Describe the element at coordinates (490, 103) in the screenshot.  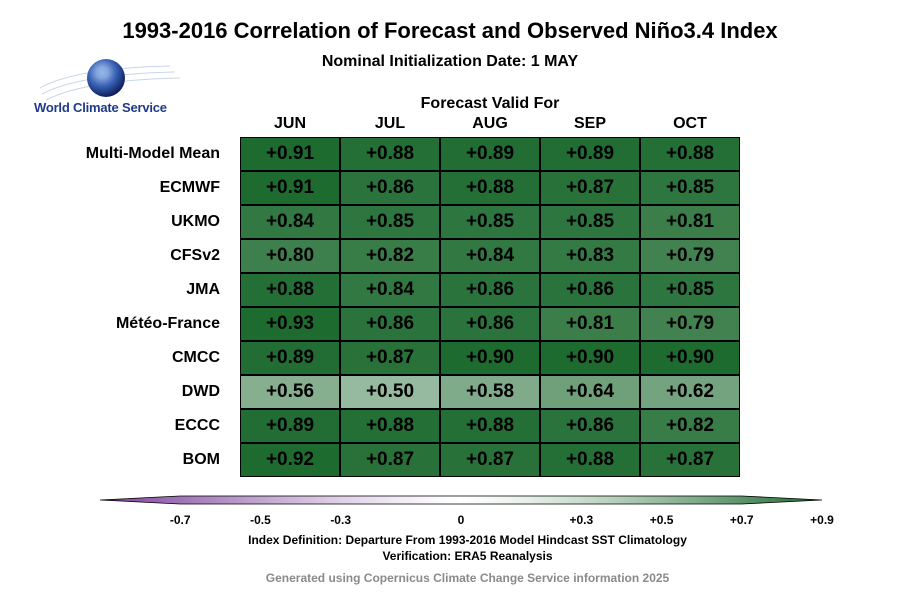
I see `x-axis-label: Forecast Valid For` at that location.